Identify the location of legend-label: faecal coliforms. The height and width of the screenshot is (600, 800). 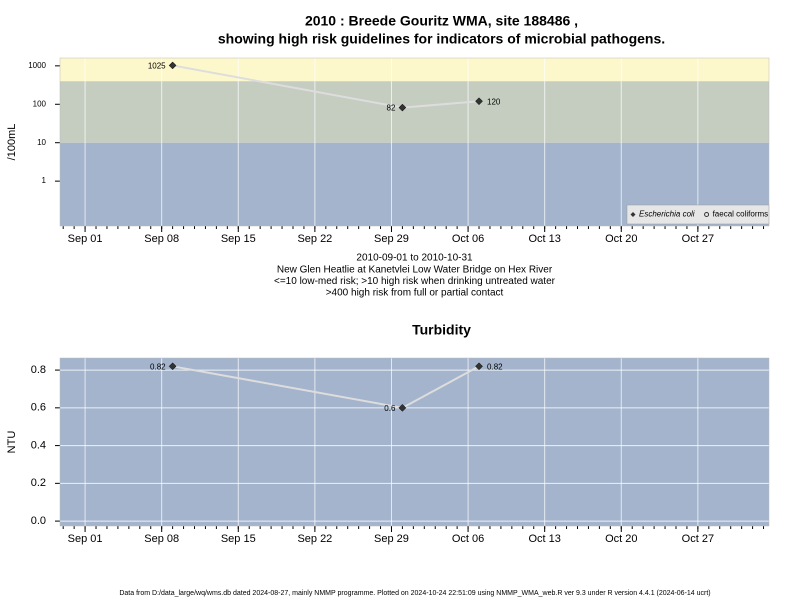
(741, 214).